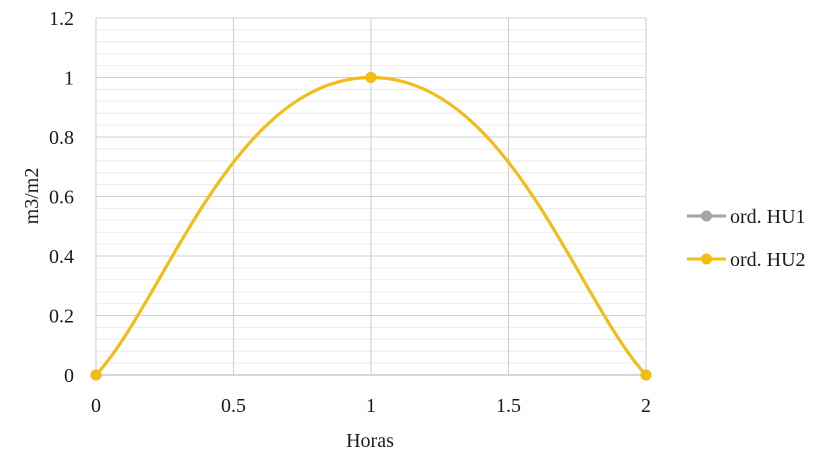 The width and height of the screenshot is (832, 454). I want to click on x-tick-label: 2, so click(646, 406).